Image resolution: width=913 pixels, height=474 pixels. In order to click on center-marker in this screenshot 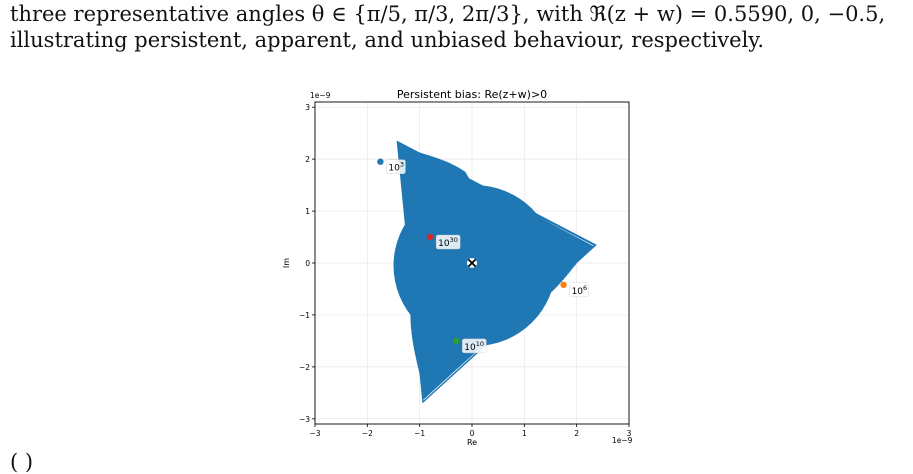, I will do `click(472, 263)`.